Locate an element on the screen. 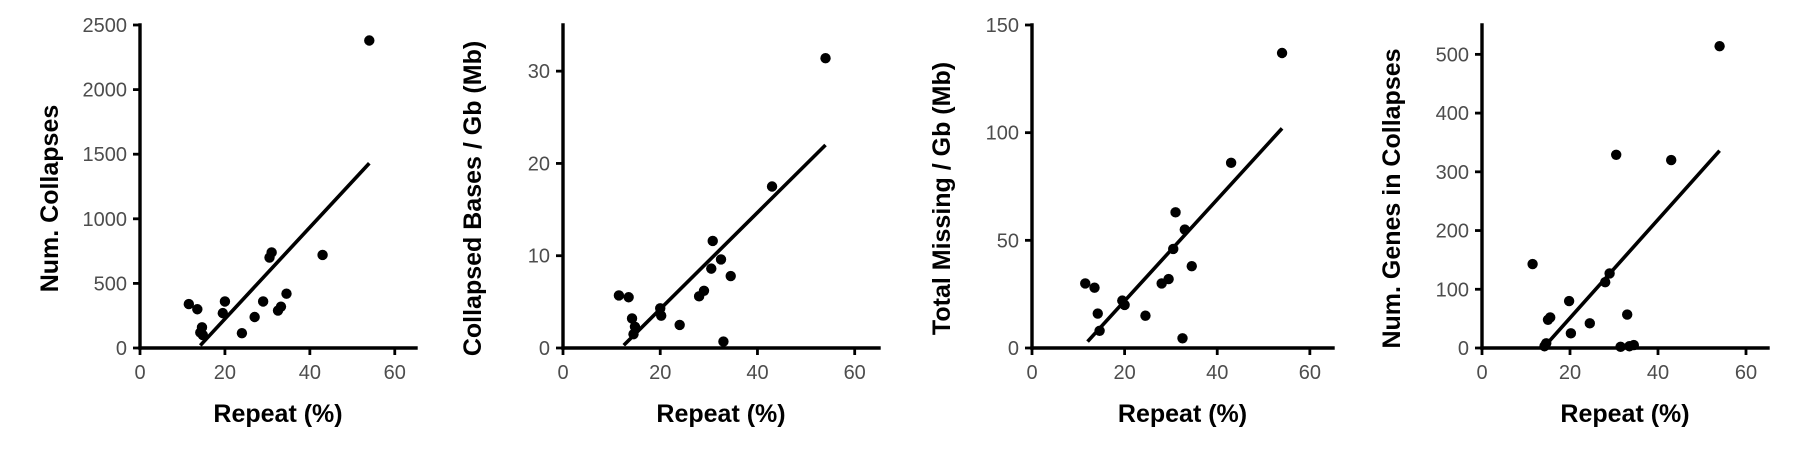  y-tick-label: 400 is located at coordinates (1452, 114).